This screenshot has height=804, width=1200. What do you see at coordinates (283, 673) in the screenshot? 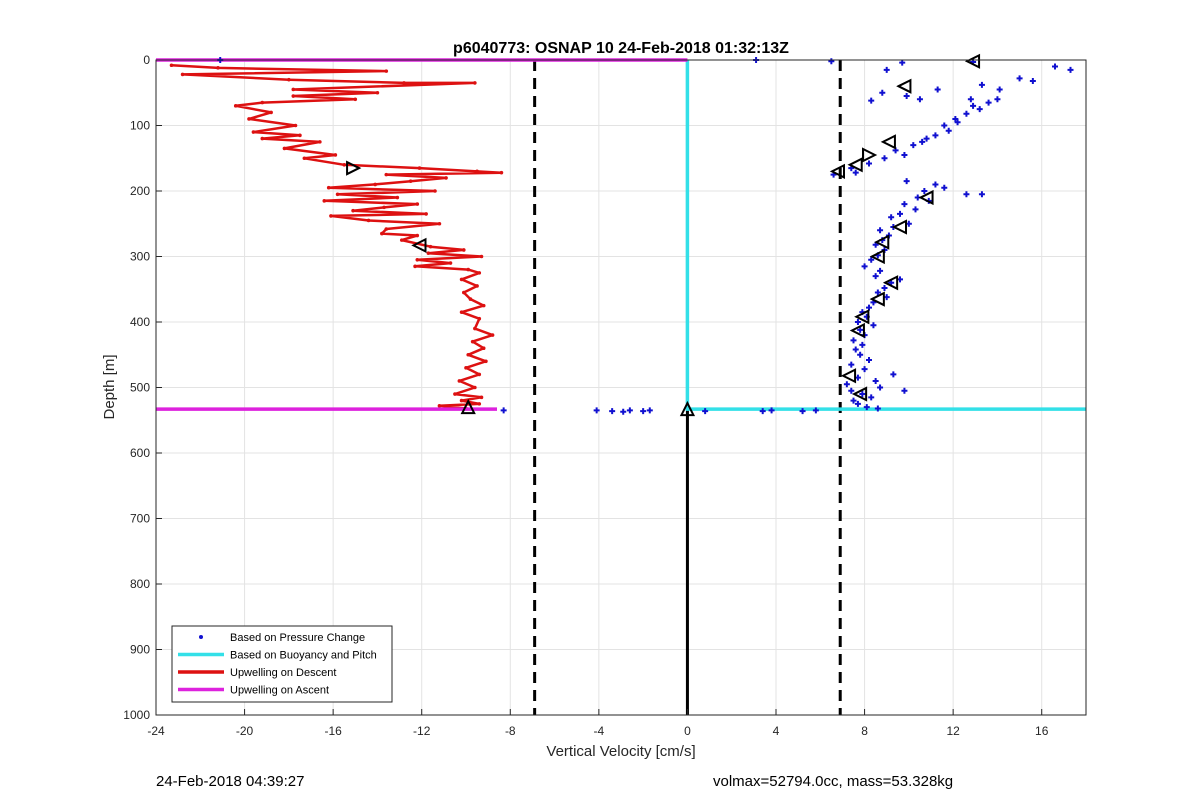
I see `legend-label: Upwelling on Descent` at bounding box center [283, 673].